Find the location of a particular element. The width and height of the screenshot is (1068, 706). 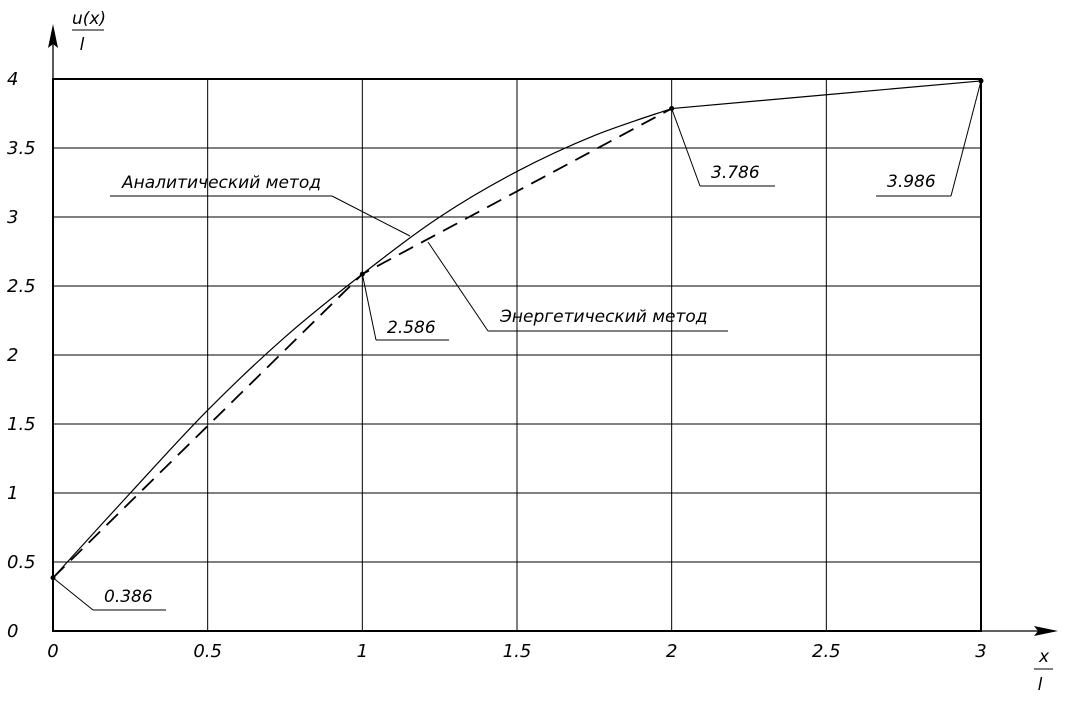

x-tick-label: 3 is located at coordinates (980, 651).